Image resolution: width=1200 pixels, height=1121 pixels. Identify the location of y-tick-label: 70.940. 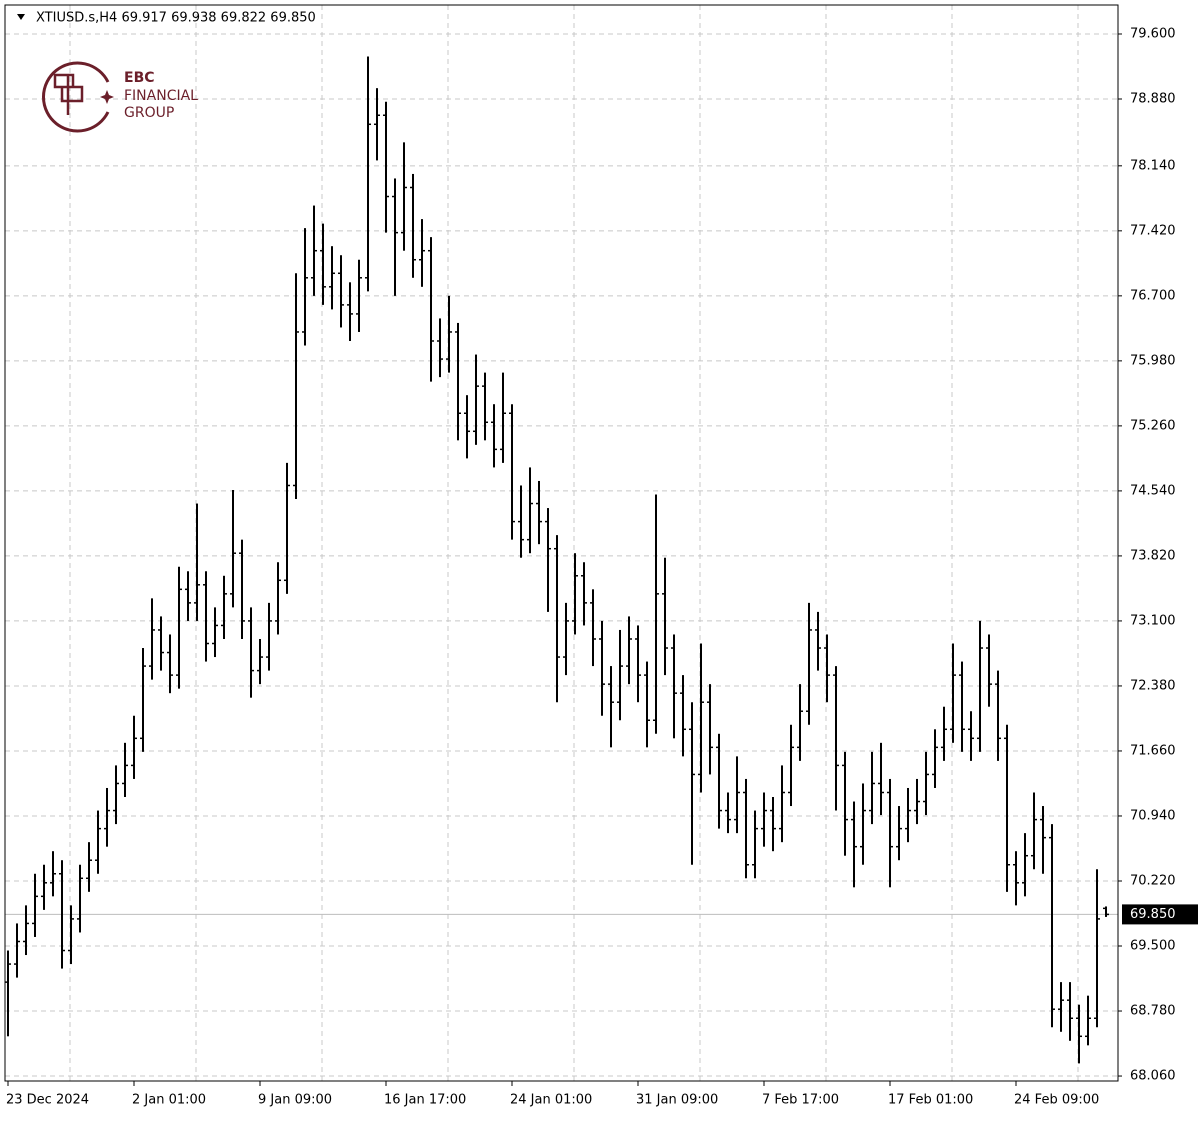
(1153, 815).